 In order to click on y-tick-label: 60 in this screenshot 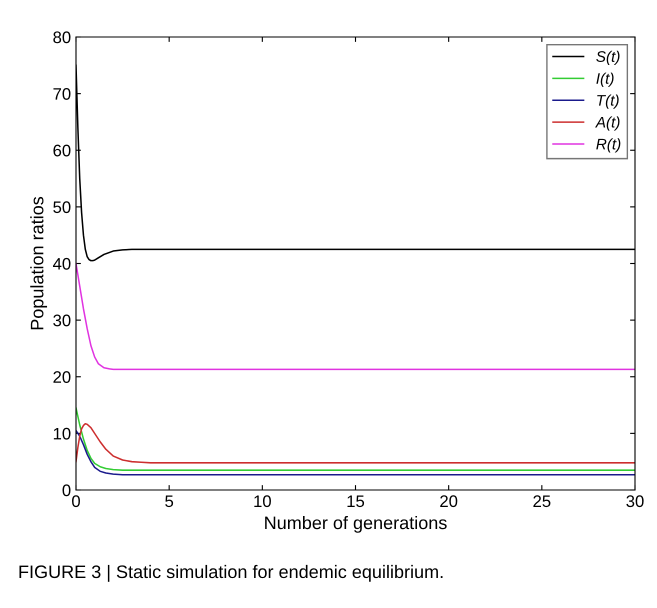, I will do `click(61, 150)`.